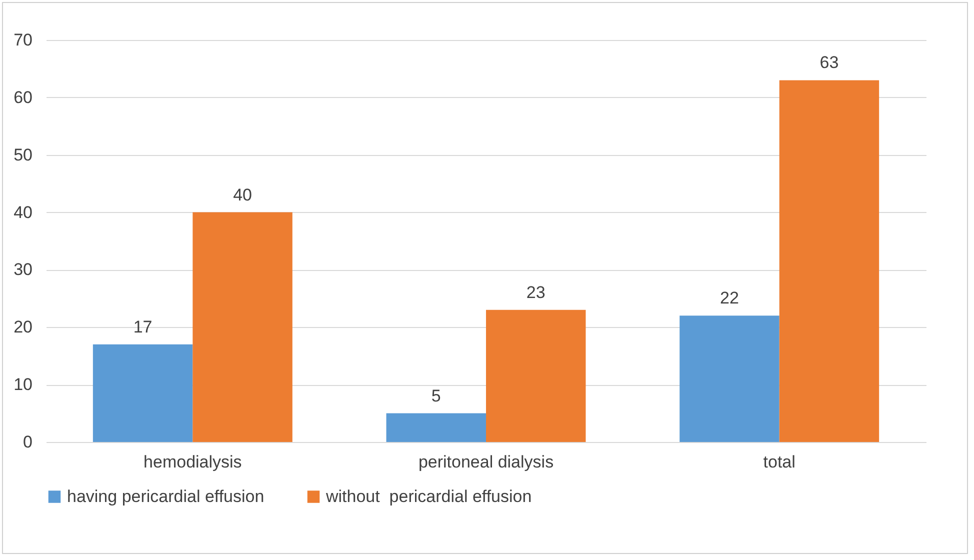  I want to click on legend-label: having pericardial effusion, so click(165, 496).